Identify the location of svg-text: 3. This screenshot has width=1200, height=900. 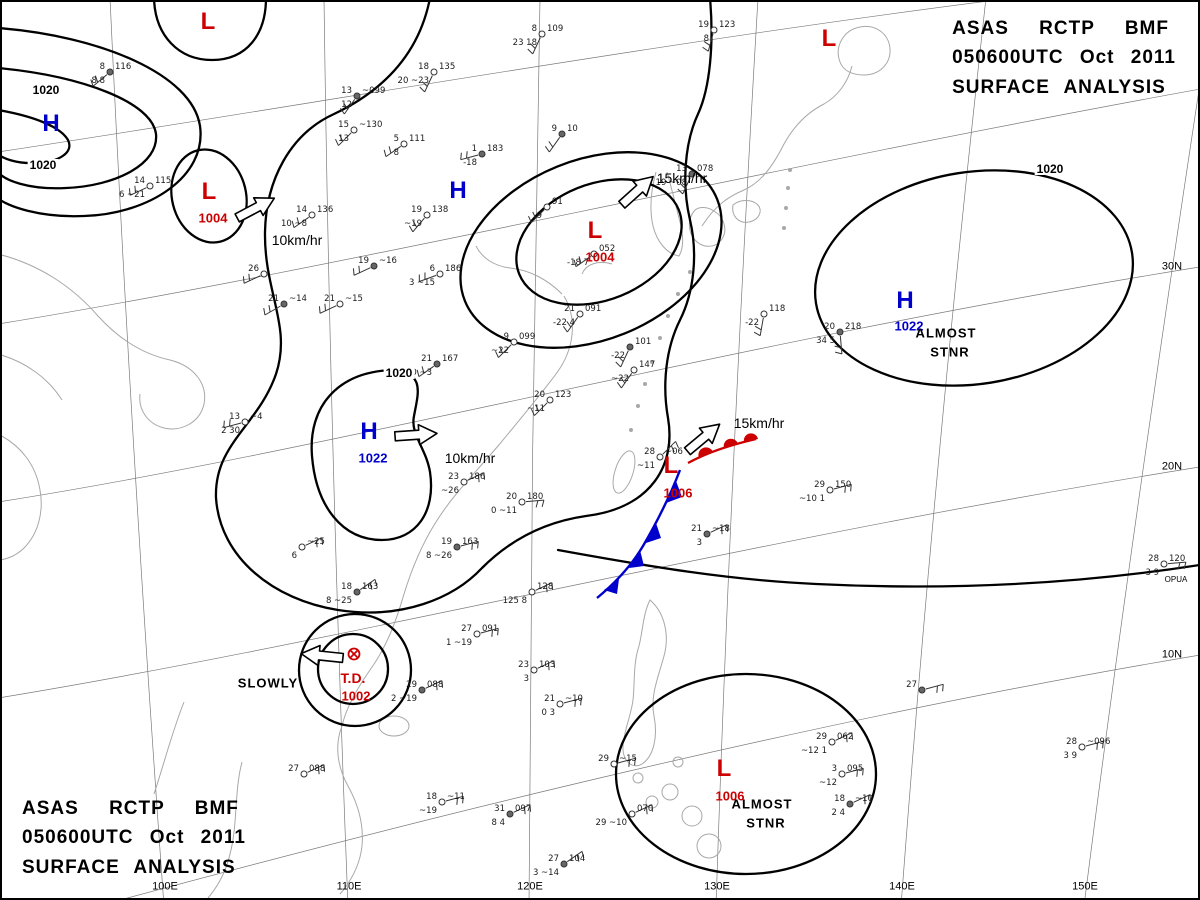
(526, 679).